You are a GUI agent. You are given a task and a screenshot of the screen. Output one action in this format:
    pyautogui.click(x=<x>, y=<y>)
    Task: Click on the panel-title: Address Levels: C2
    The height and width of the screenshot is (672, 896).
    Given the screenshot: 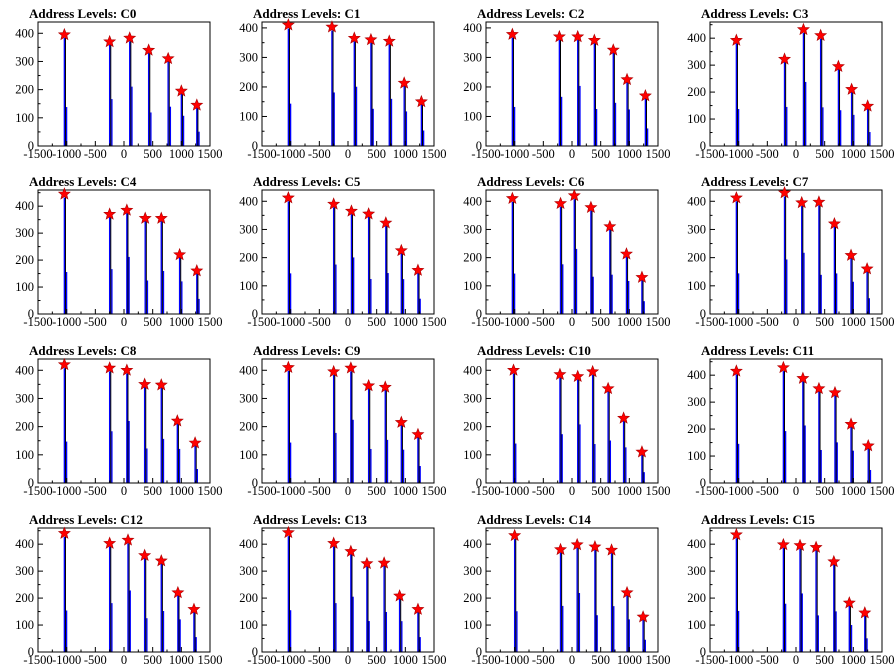 What is the action you would take?
    pyautogui.click(x=530, y=13)
    